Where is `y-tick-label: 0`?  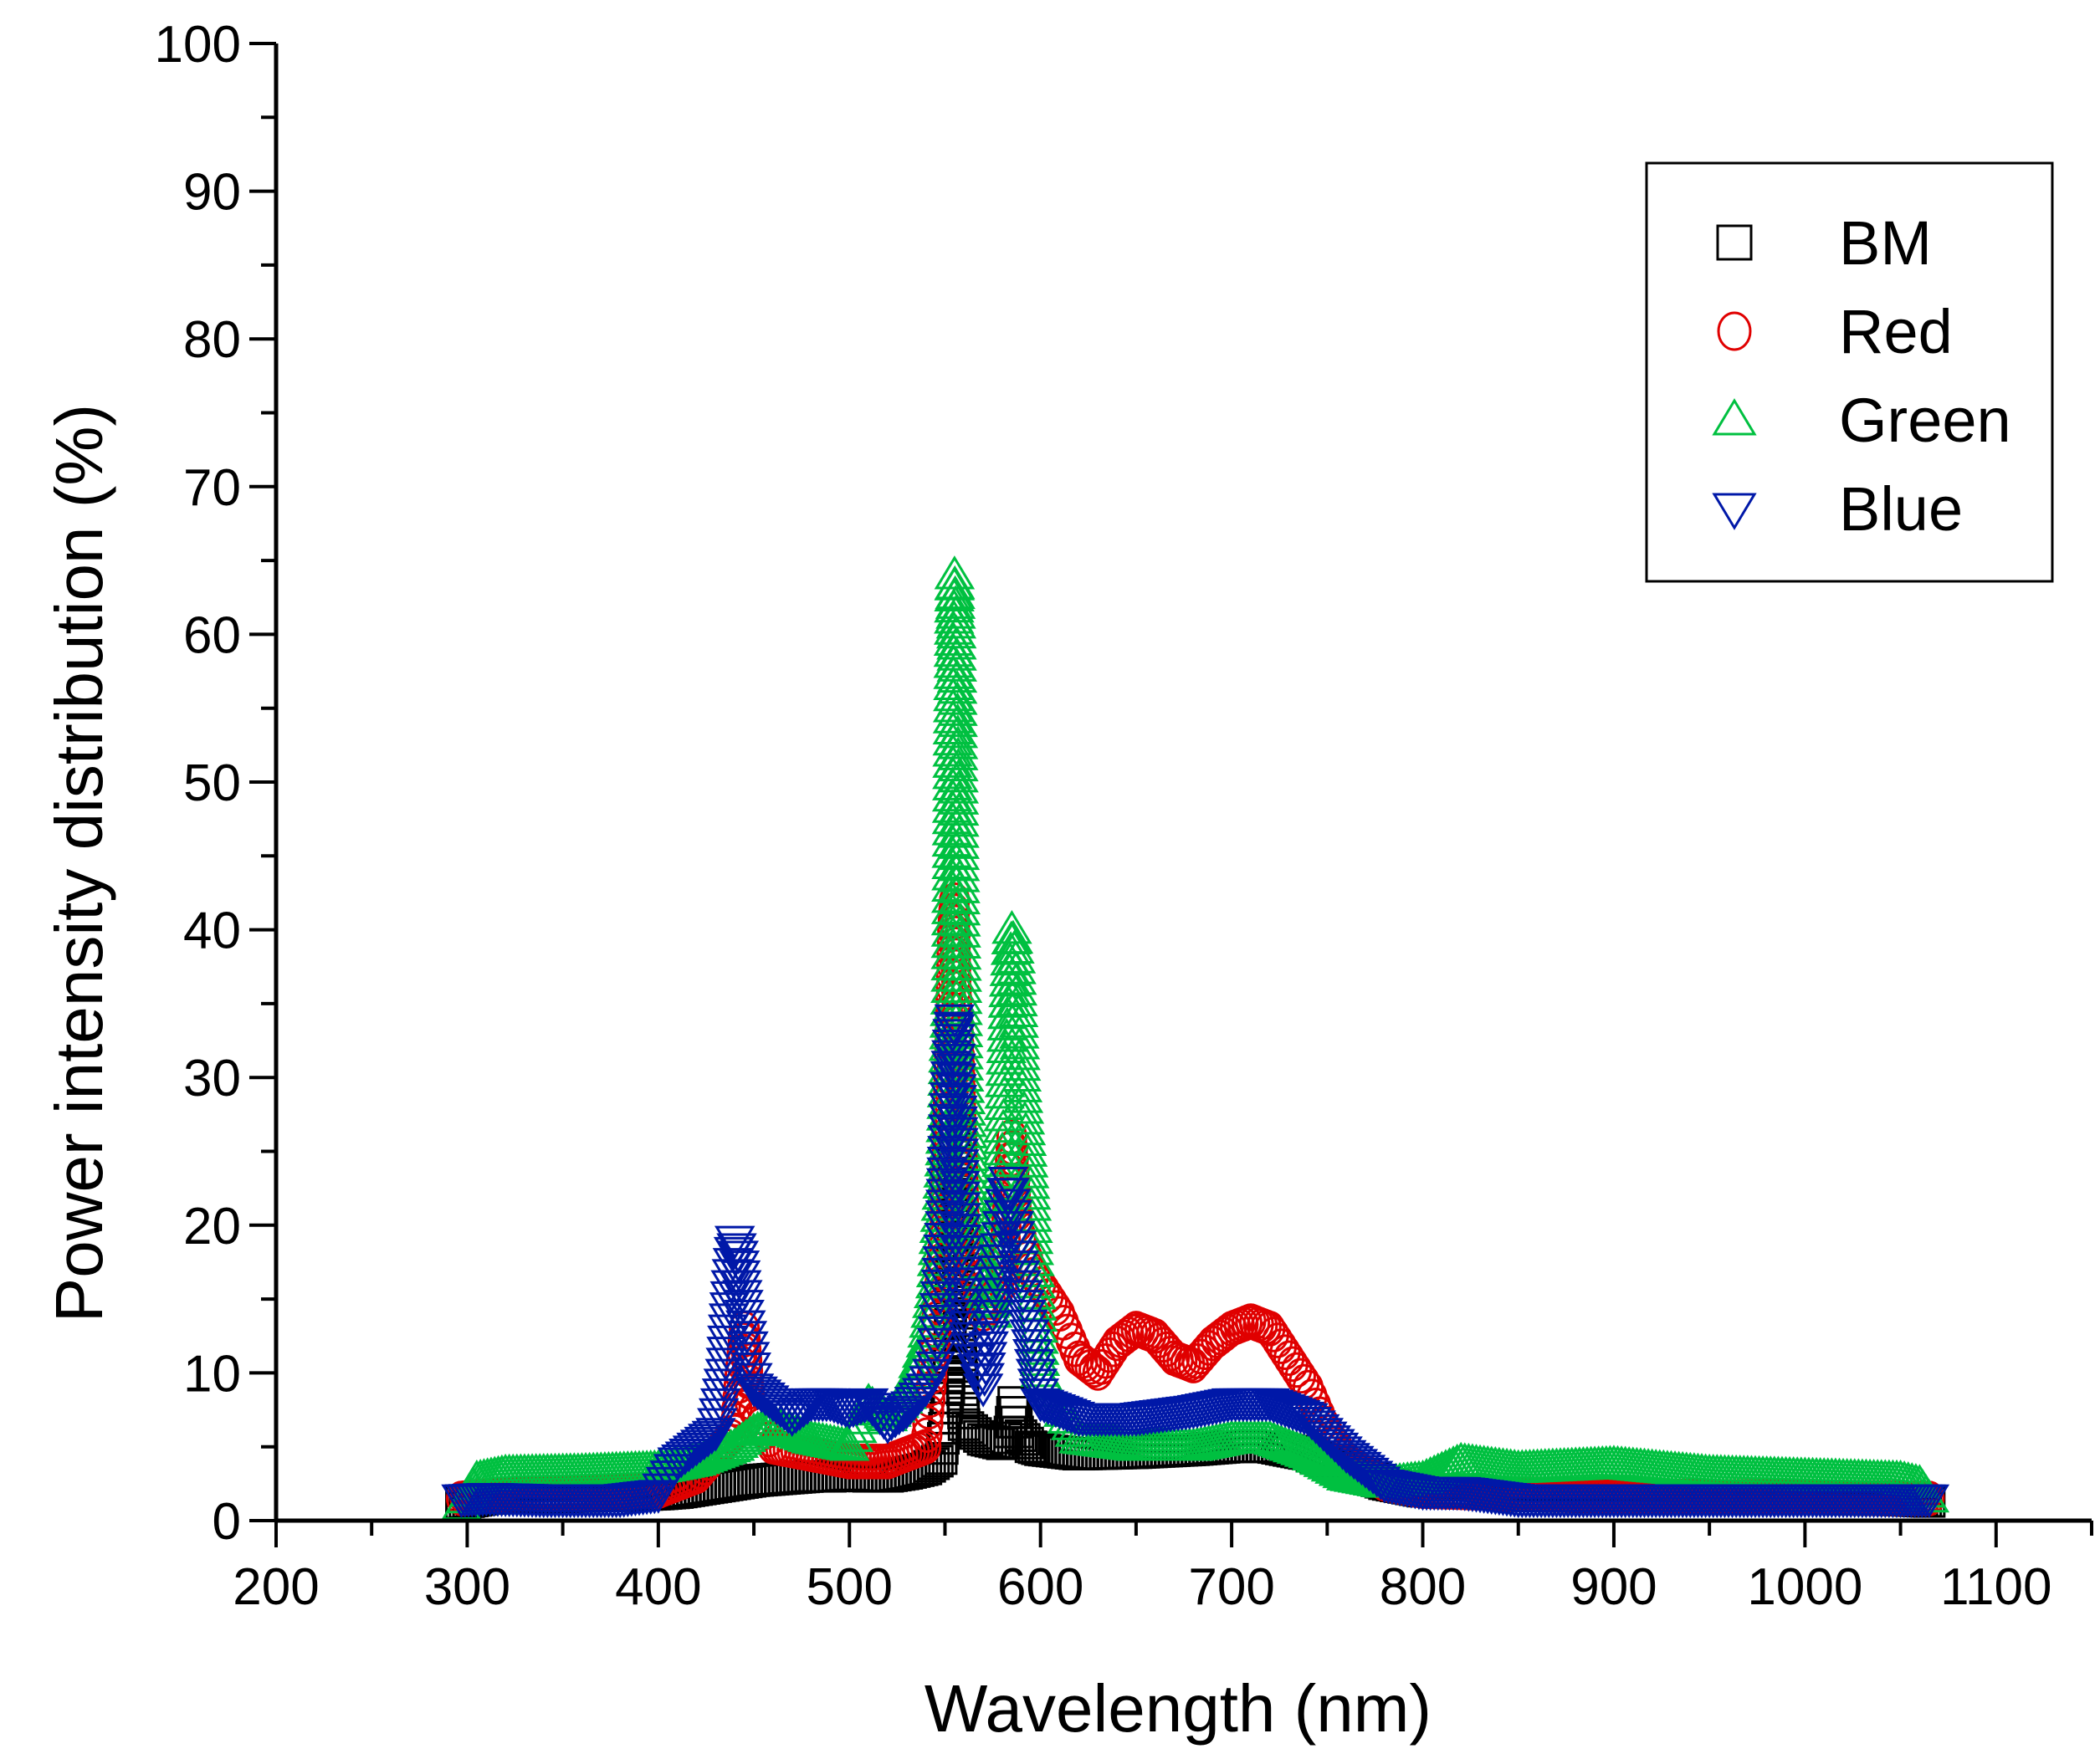
y-tick-label: 0 is located at coordinates (227, 1522).